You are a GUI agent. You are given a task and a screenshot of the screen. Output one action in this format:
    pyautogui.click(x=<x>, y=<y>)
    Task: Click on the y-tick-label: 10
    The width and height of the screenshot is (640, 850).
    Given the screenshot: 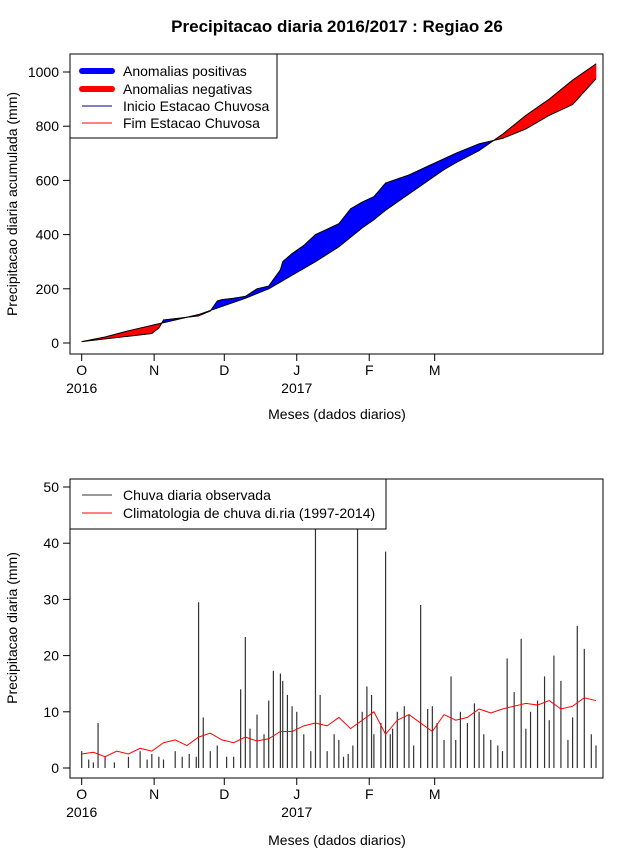 What is the action you would take?
    pyautogui.click(x=51, y=712)
    